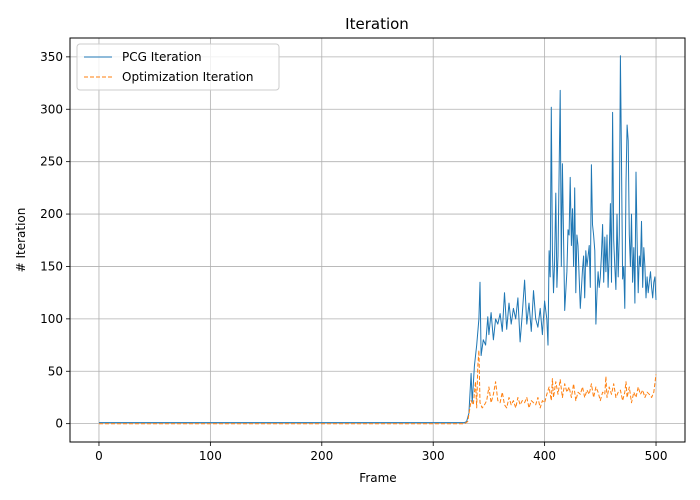 This screenshot has width=700, height=500. What do you see at coordinates (99, 456) in the screenshot?
I see `x-tick-label: 0` at bounding box center [99, 456].